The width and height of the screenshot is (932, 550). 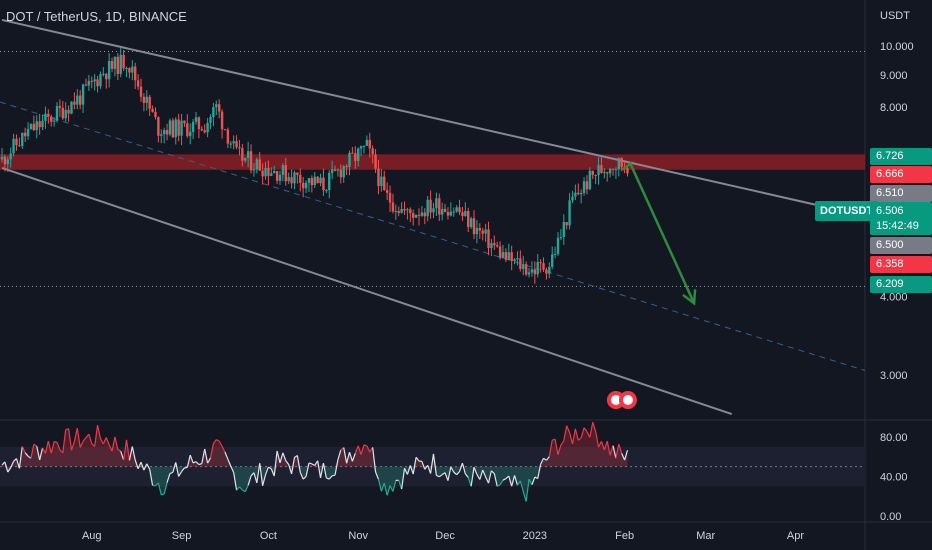 What do you see at coordinates (901, 218) in the screenshot?
I see `current-price-box: 6.506 15:42:49` at bounding box center [901, 218].